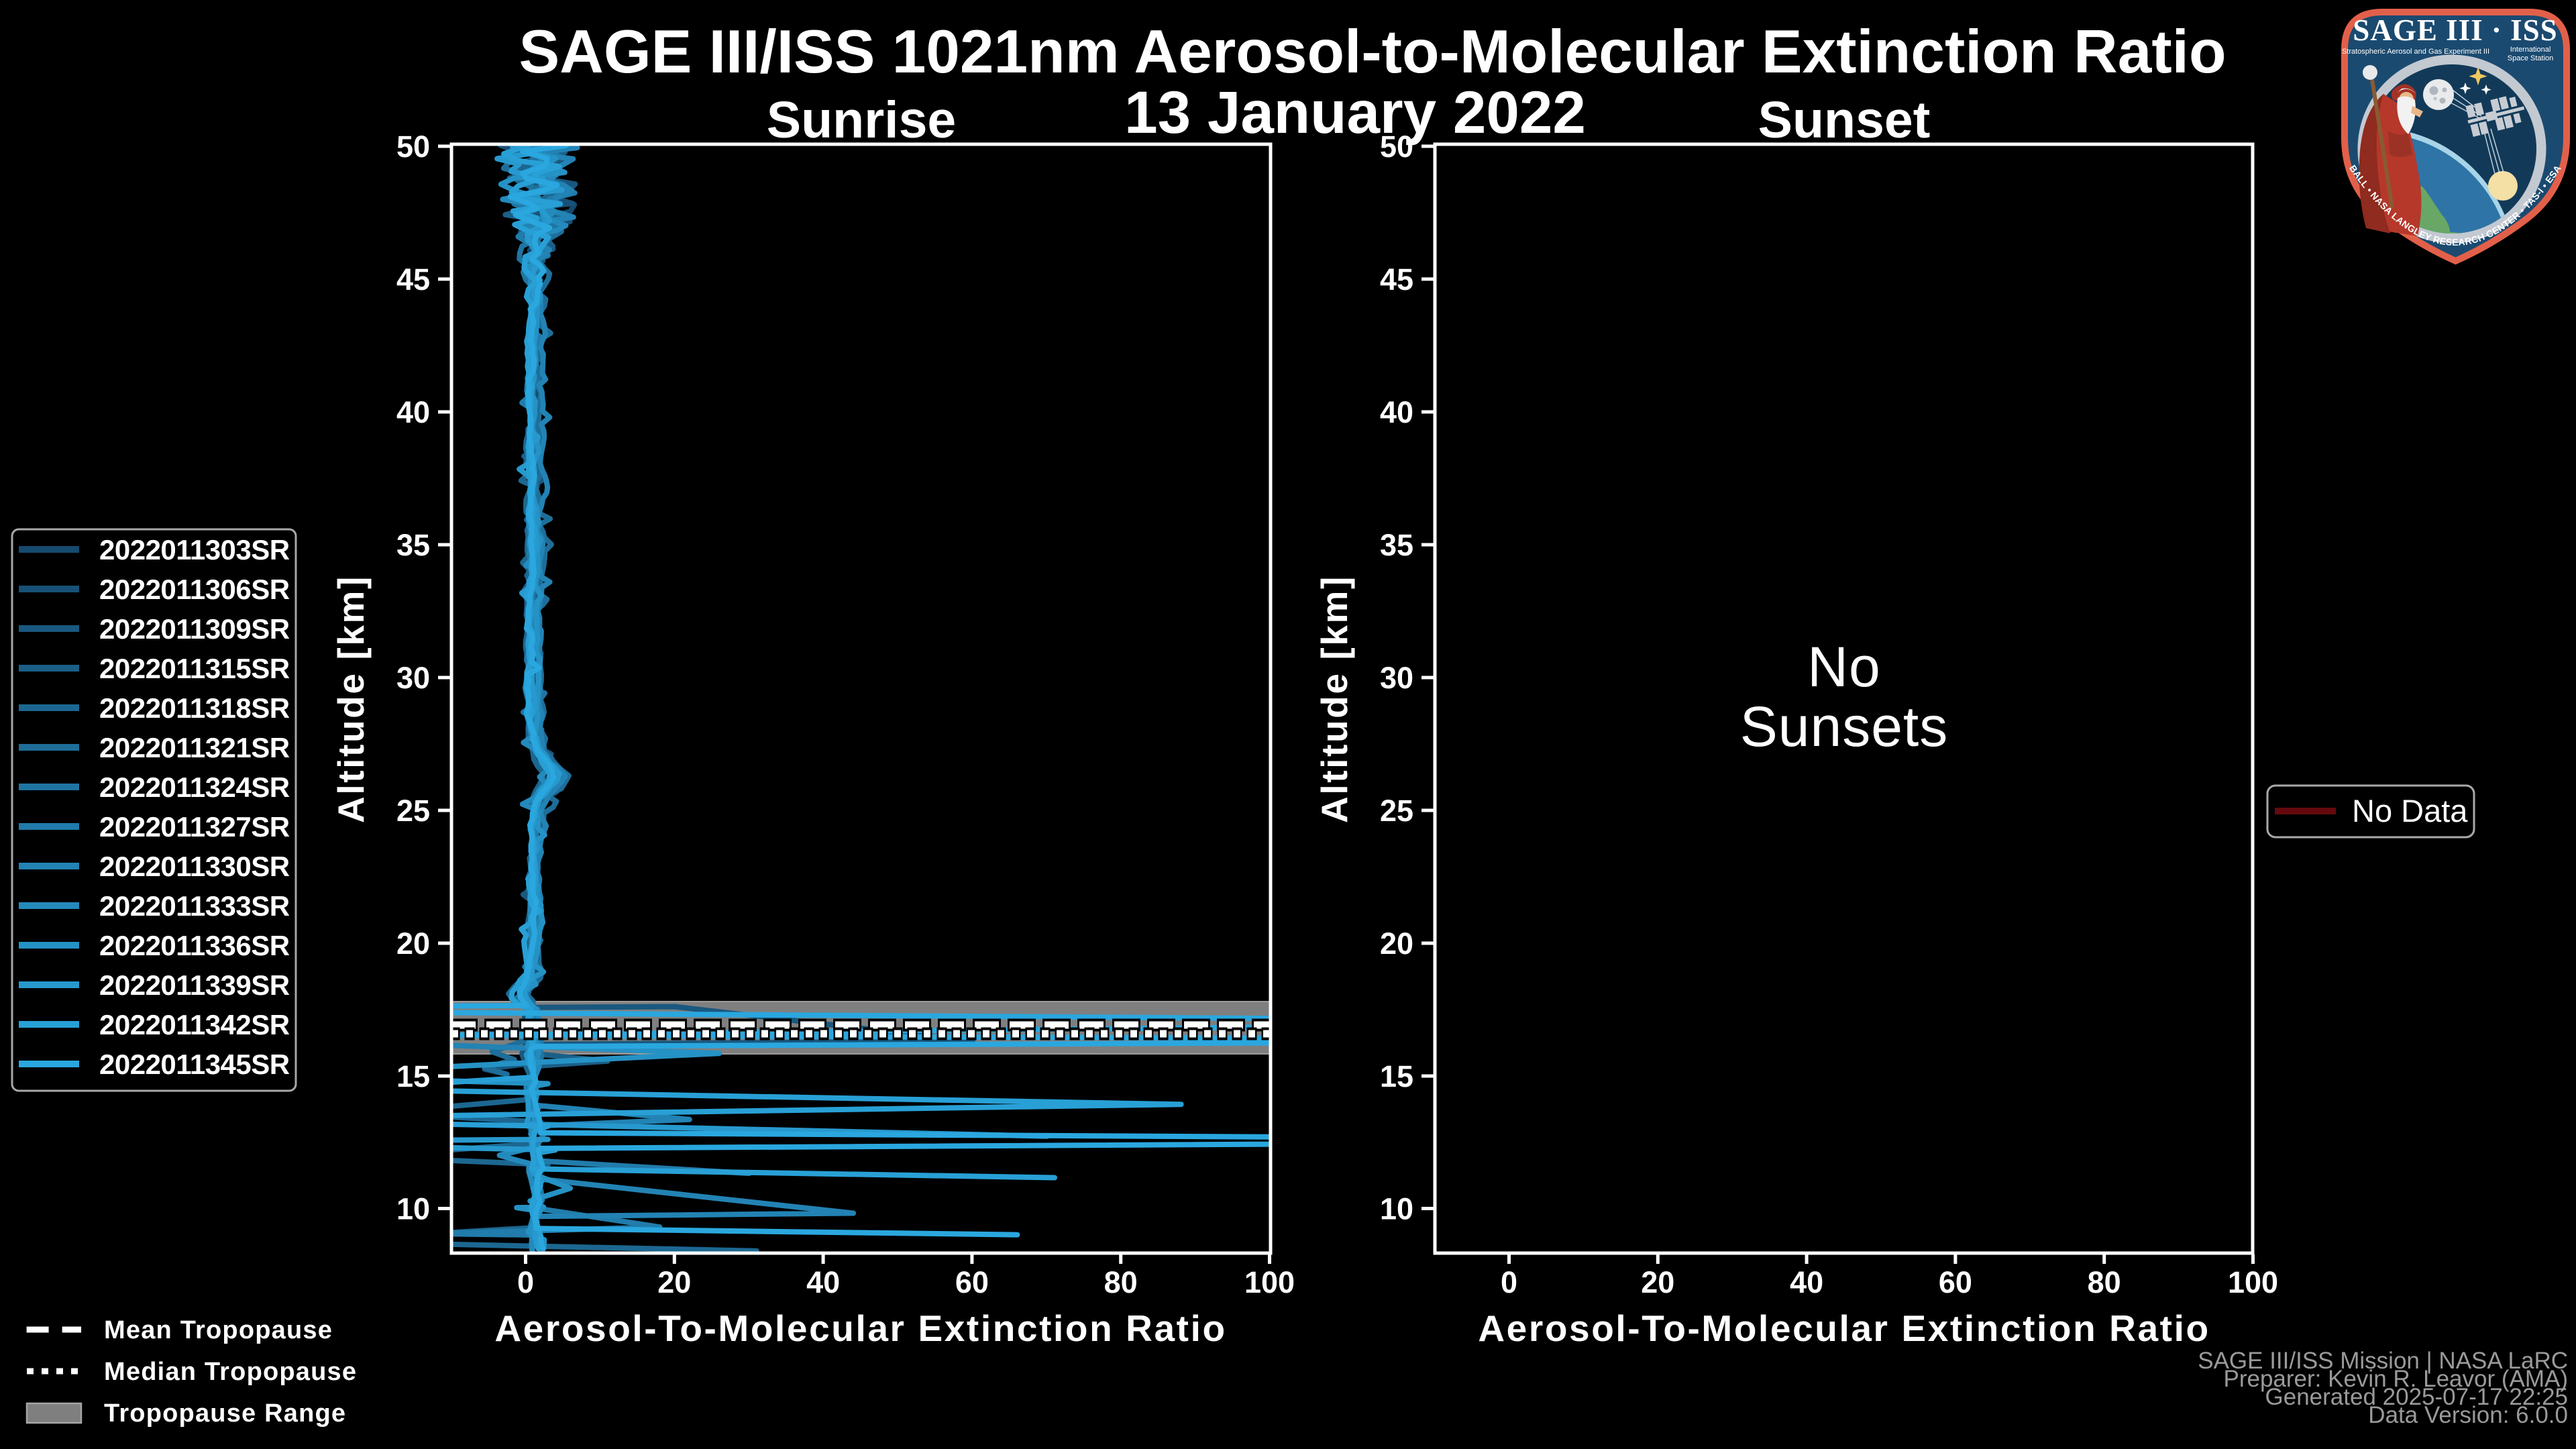 The image size is (2576, 1449). What do you see at coordinates (861, 120) in the screenshot?
I see `svg-text: Sunrise` at bounding box center [861, 120].